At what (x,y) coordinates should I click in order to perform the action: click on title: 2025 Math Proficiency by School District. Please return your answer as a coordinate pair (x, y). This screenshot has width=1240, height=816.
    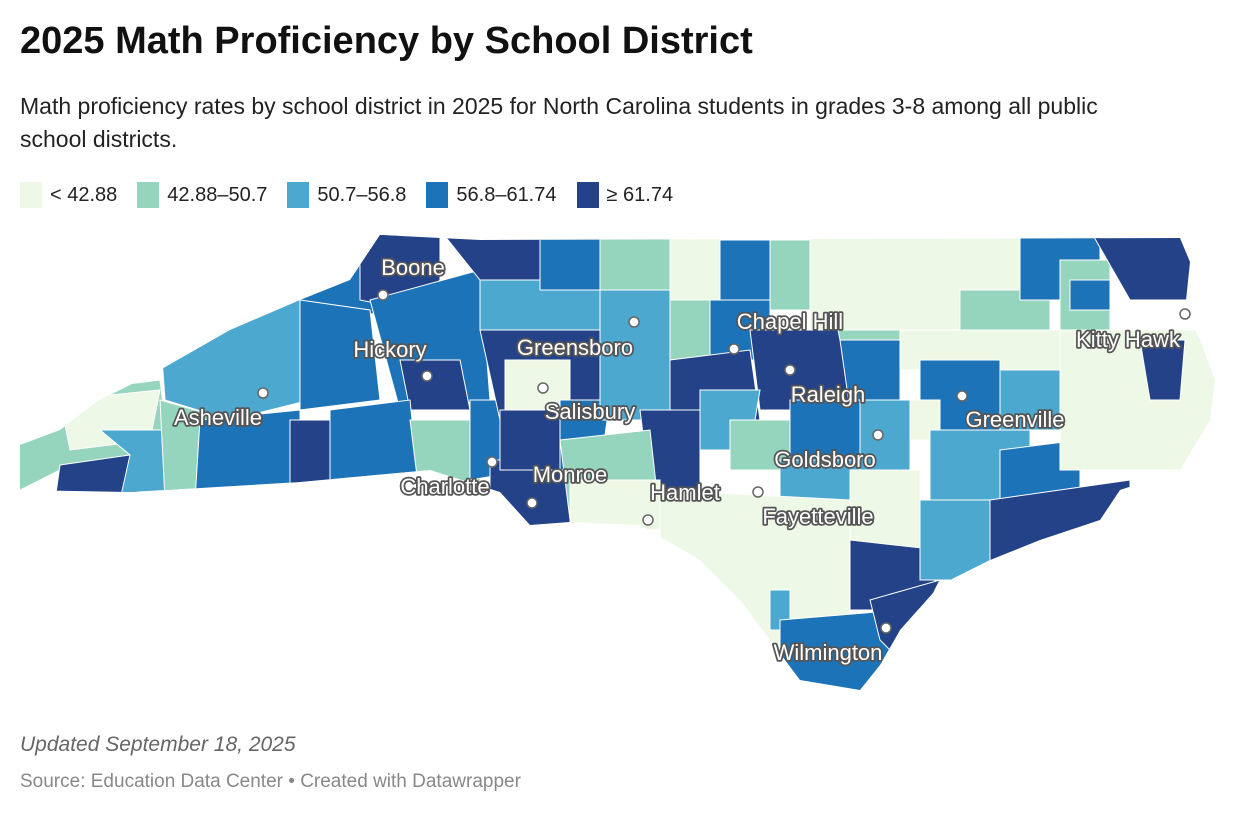
    Looking at the image, I should click on (386, 41).